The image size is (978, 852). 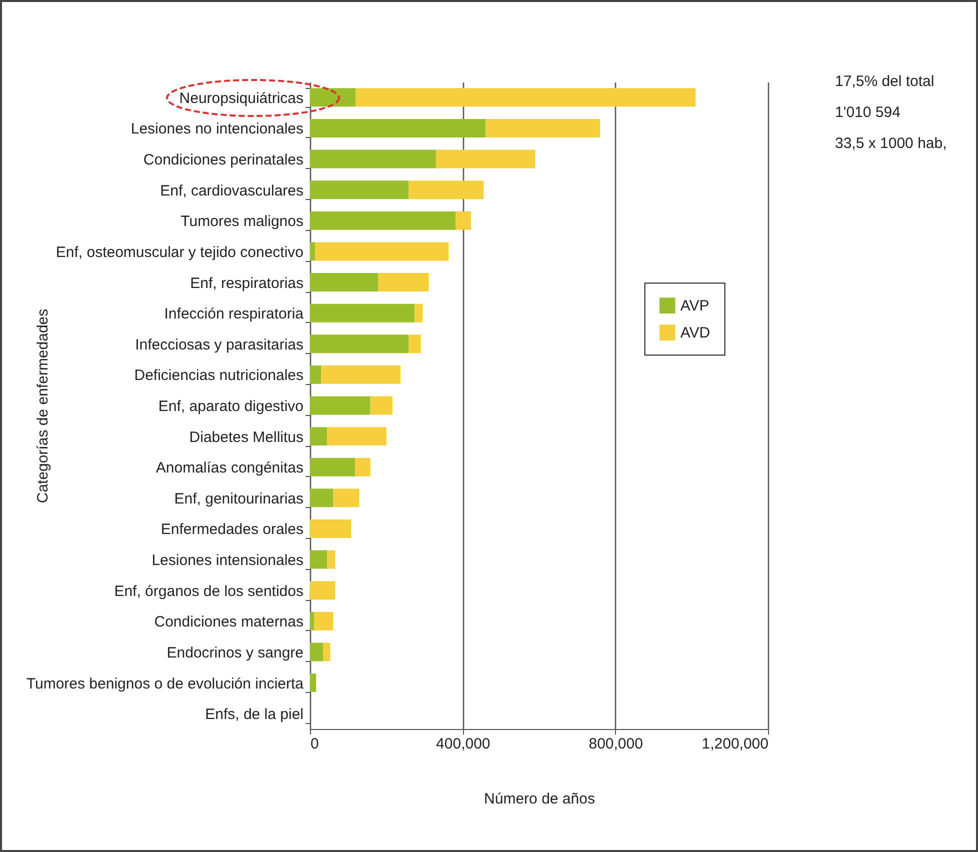 What do you see at coordinates (735, 744) in the screenshot?
I see `x-tick-label: 1,200,000` at bounding box center [735, 744].